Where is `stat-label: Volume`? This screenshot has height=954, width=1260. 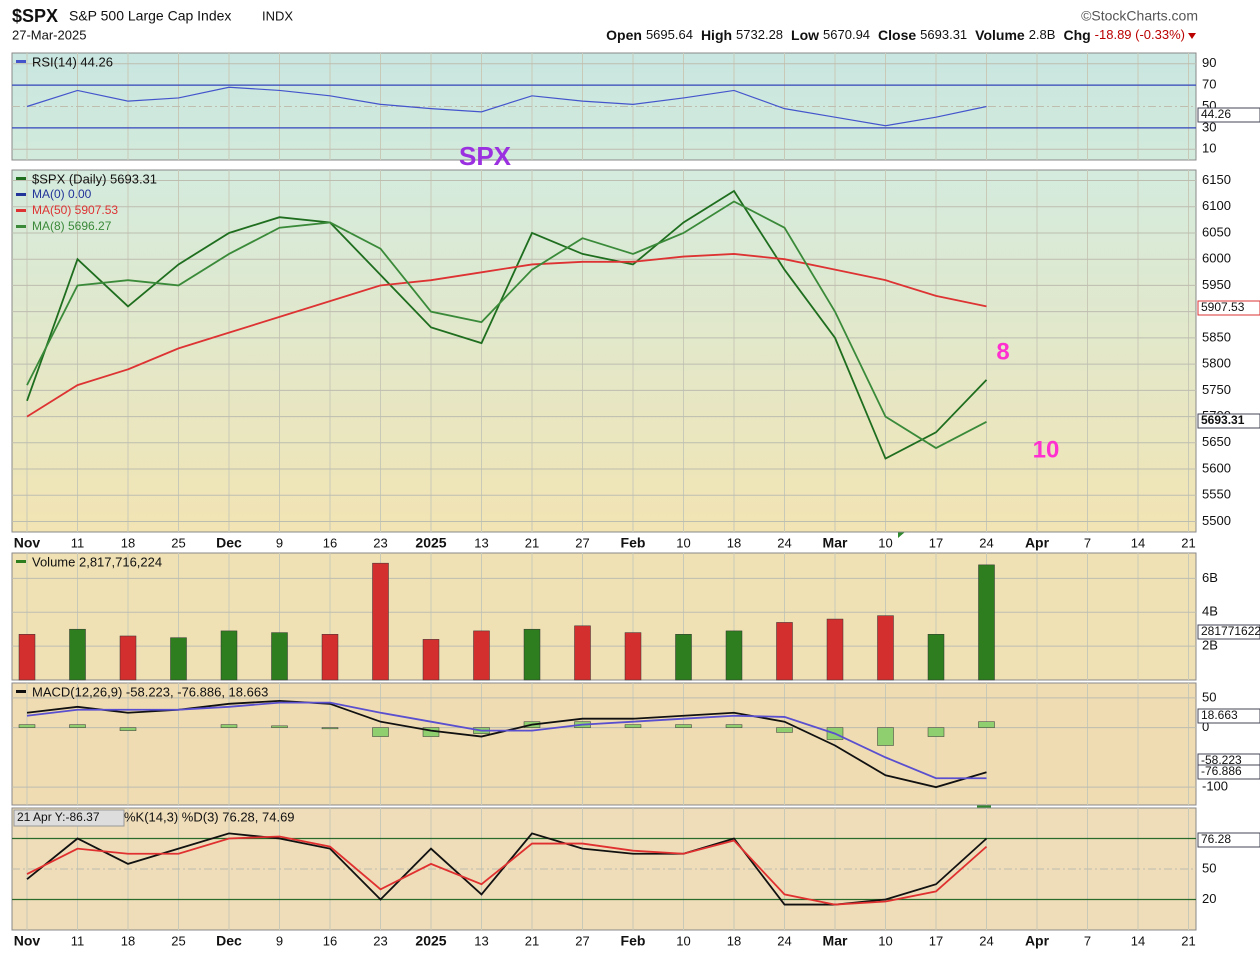 stat-label: Volume is located at coordinates (1000, 35).